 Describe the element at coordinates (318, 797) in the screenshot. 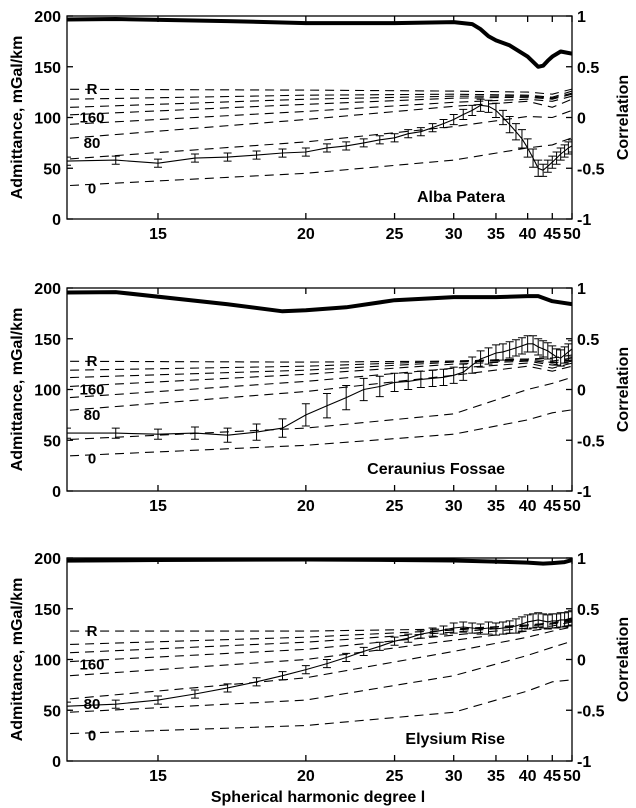

I see `x-axis-title: Spherical harmonic degree l` at that location.